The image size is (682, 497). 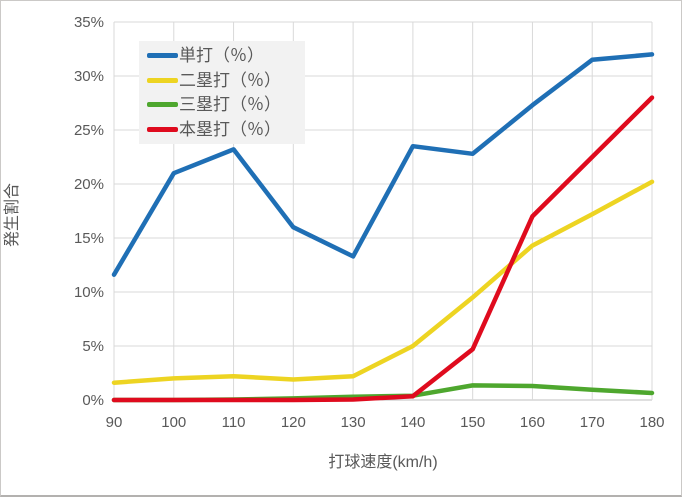 What do you see at coordinates (162, 55) in the screenshot?
I see `legend-line-swatch-single` at bounding box center [162, 55].